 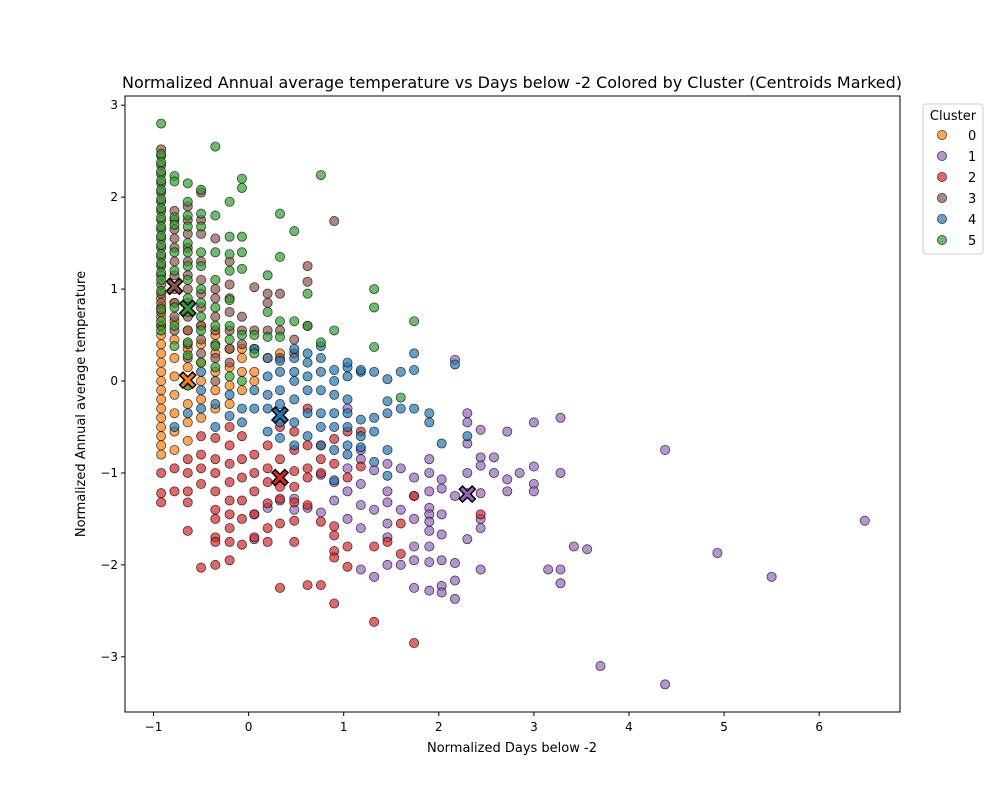 I want to click on y-tick-label: −2, so click(x=109, y=565).